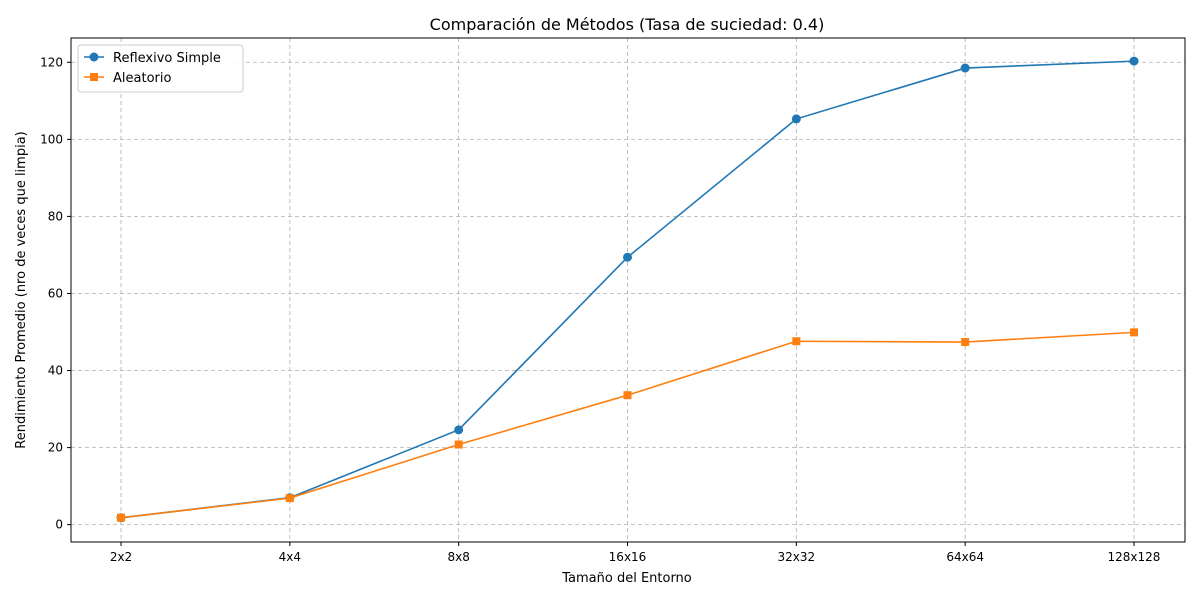 Image resolution: width=1200 pixels, height=600 pixels. I want to click on y-tick-label: 20, so click(55, 448).